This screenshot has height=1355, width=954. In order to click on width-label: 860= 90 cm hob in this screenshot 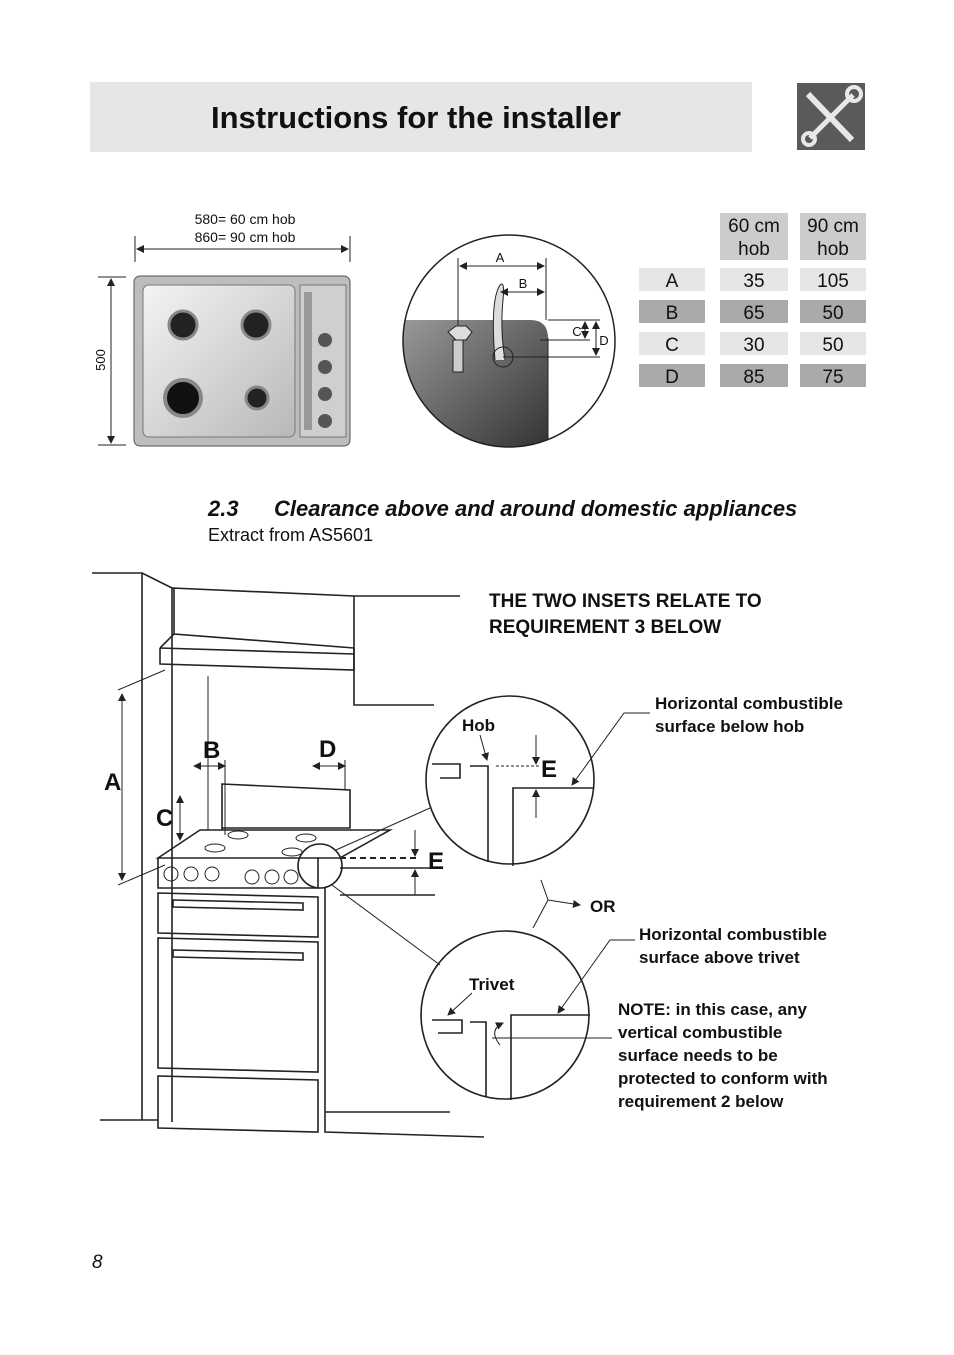, I will do `click(245, 237)`.